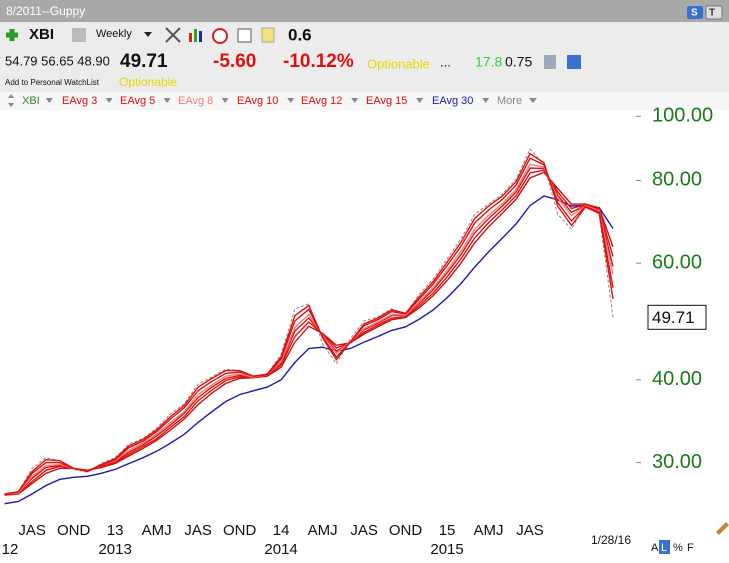 The width and height of the screenshot is (729, 563). I want to click on scale-button-active, so click(664, 547).